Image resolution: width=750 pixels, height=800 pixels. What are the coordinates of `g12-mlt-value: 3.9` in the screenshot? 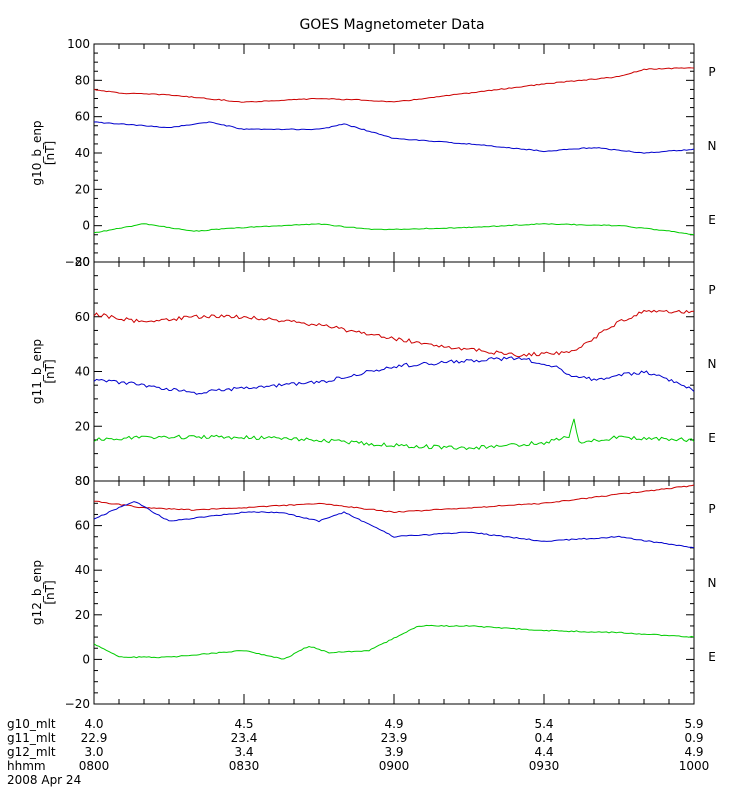 It's located at (393, 752).